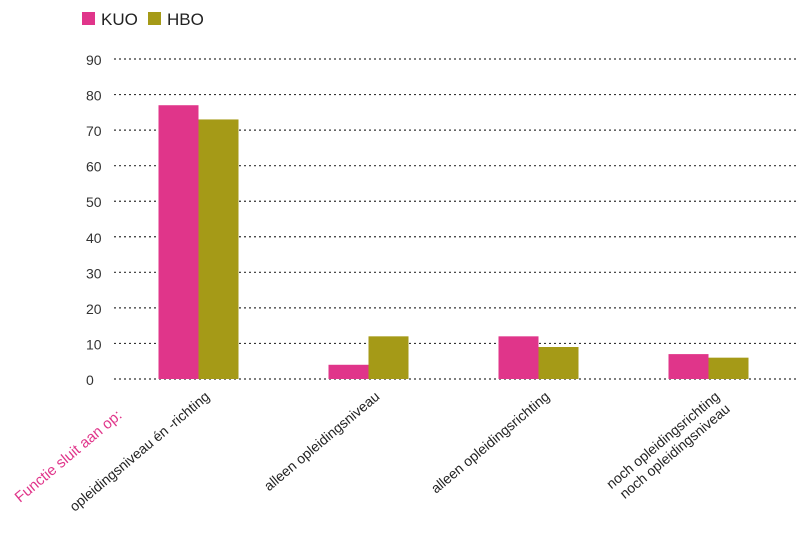  I want to click on y-tick-label: 10, so click(94, 344).